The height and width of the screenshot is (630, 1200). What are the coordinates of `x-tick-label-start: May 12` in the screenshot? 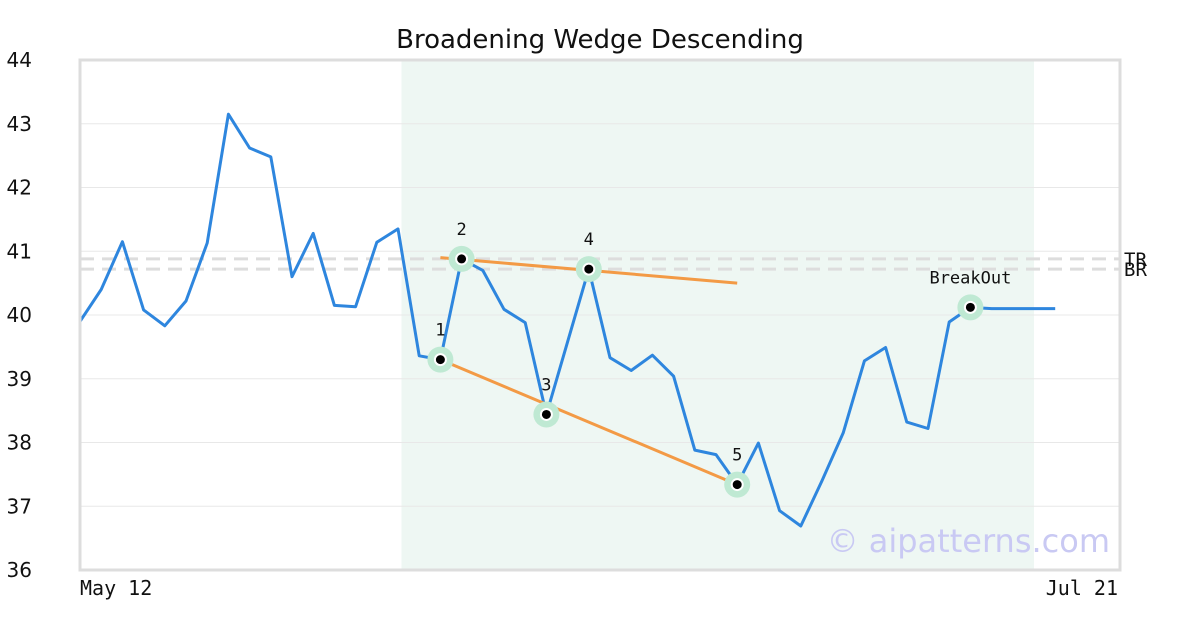 It's located at (116, 588).